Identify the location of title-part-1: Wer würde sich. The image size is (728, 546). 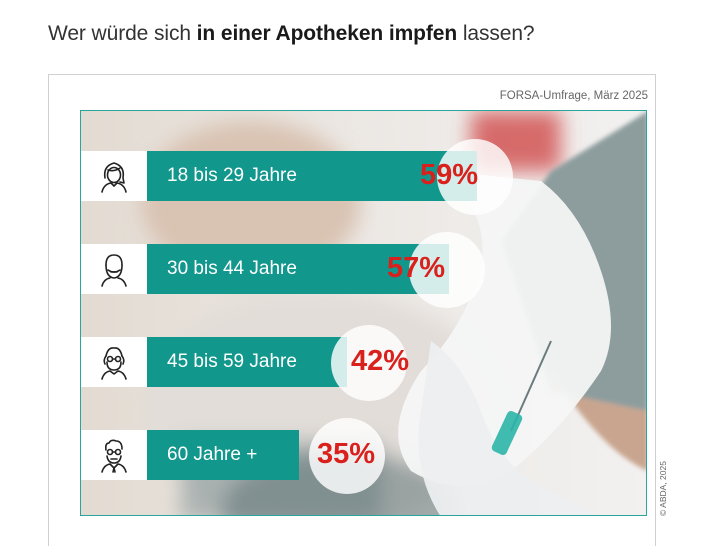
(122, 33).